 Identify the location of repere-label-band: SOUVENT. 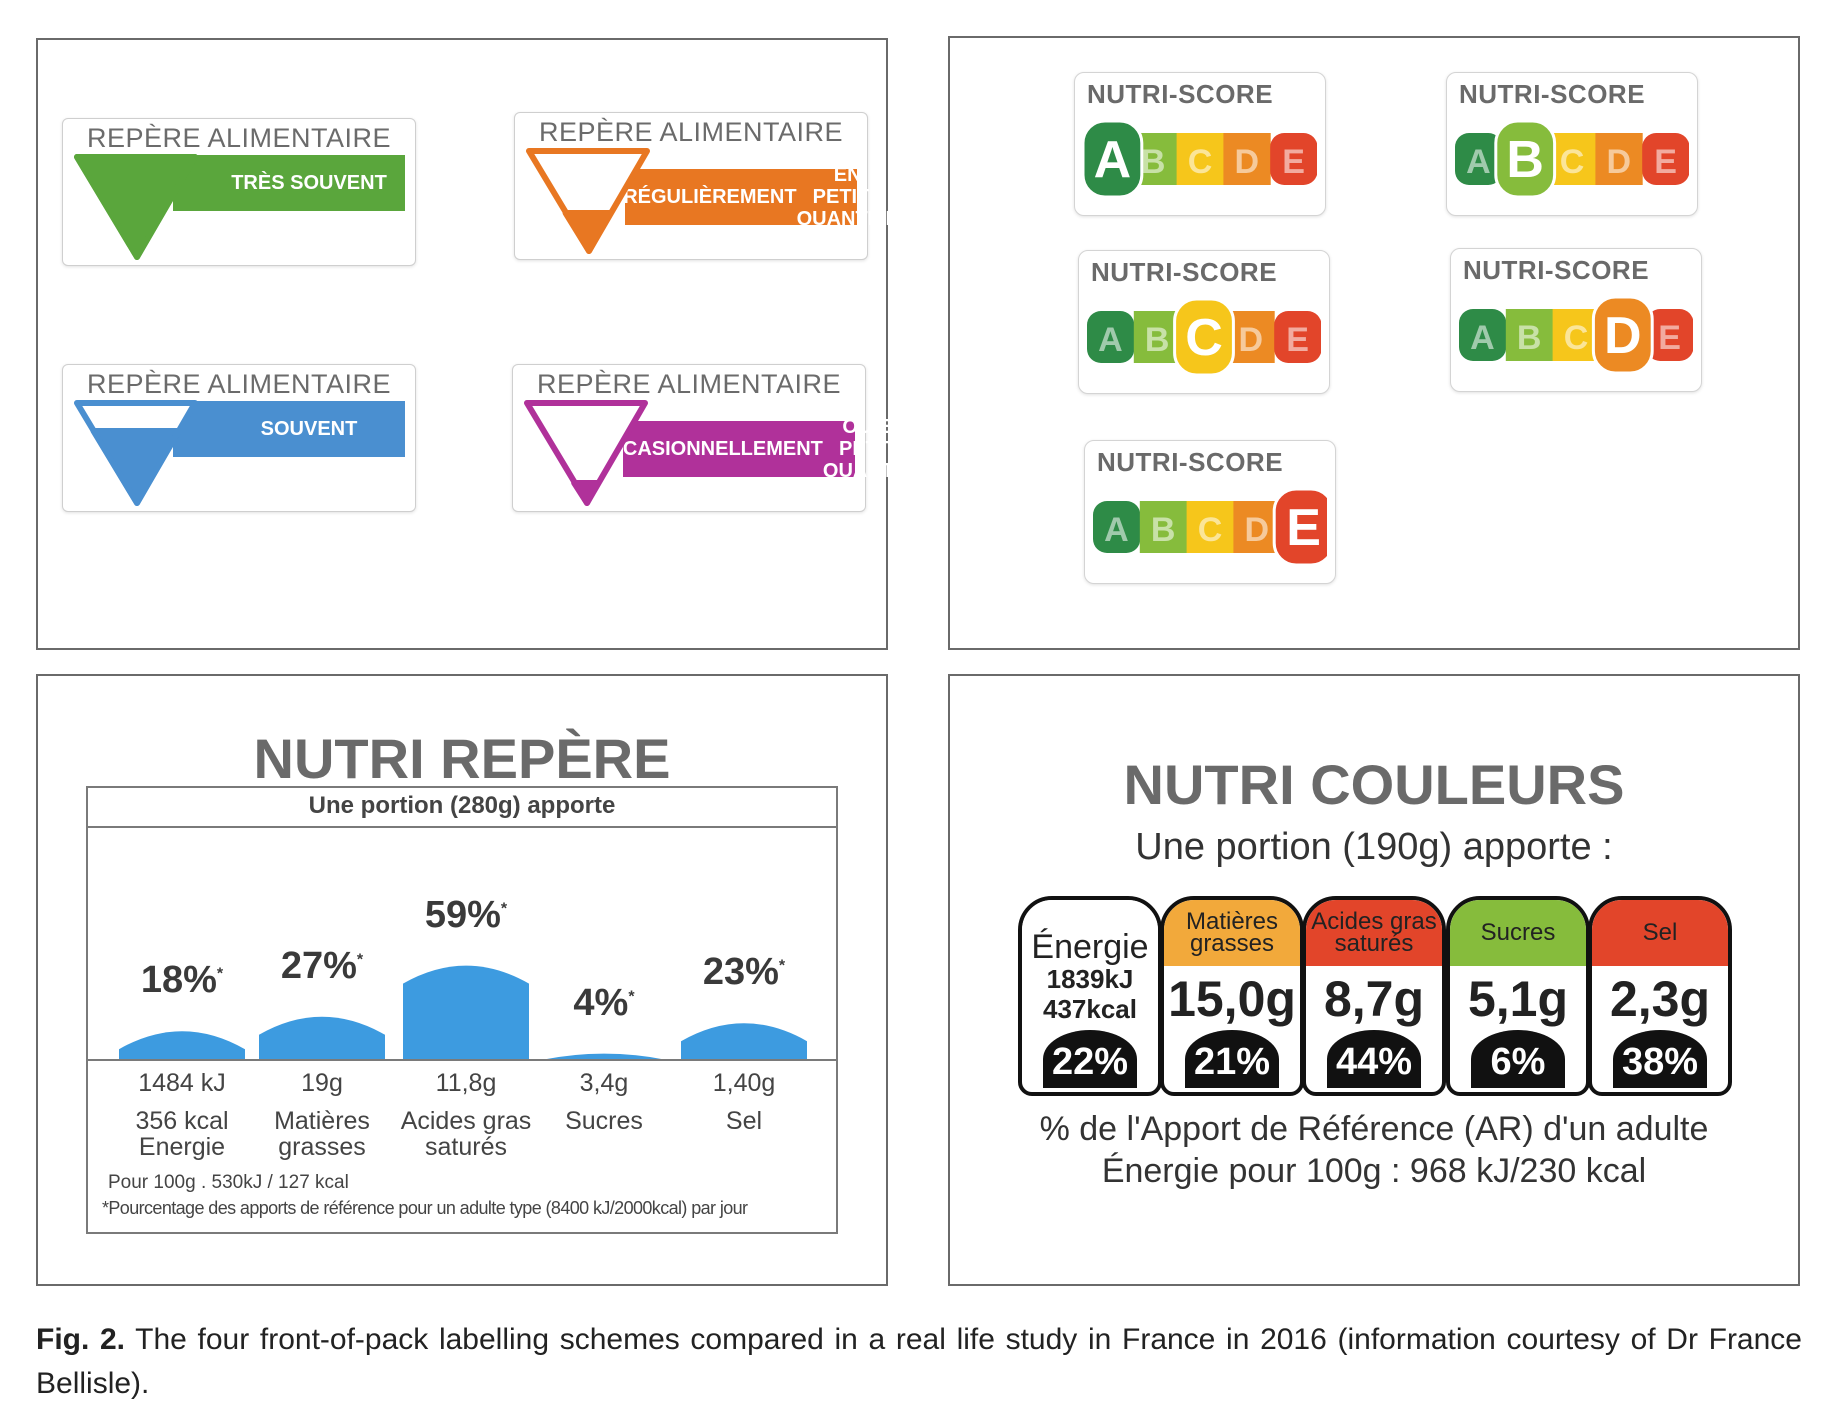
(289, 429).